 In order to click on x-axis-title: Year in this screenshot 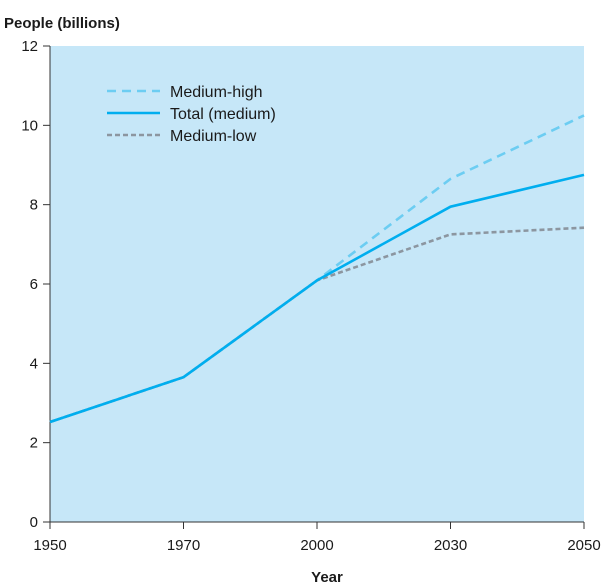, I will do `click(327, 577)`.